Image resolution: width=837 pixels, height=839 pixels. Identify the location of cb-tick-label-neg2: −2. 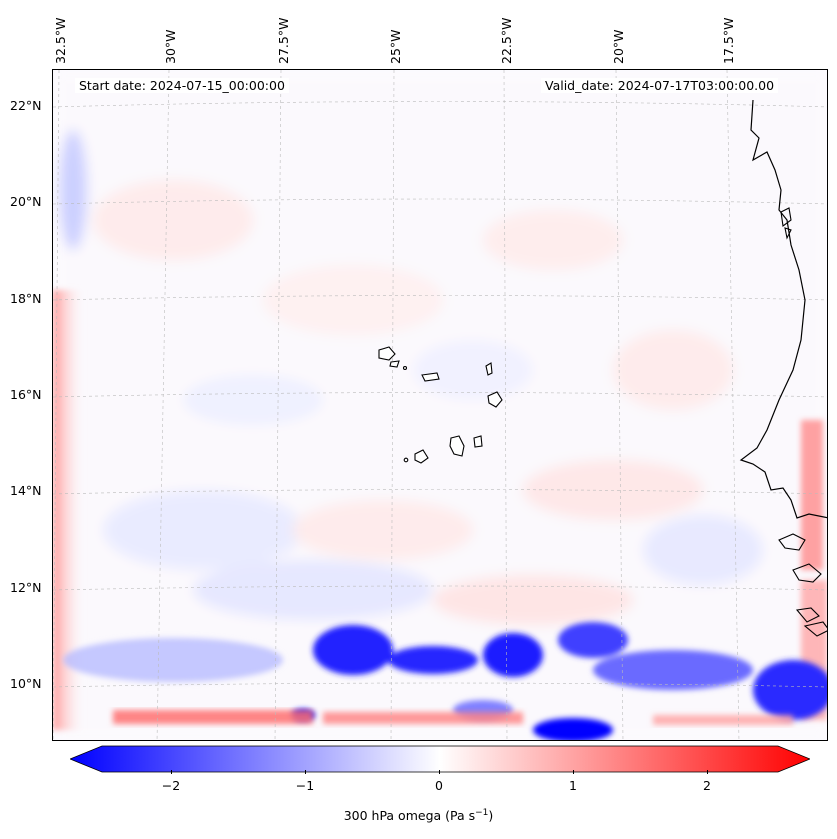
(171, 785).